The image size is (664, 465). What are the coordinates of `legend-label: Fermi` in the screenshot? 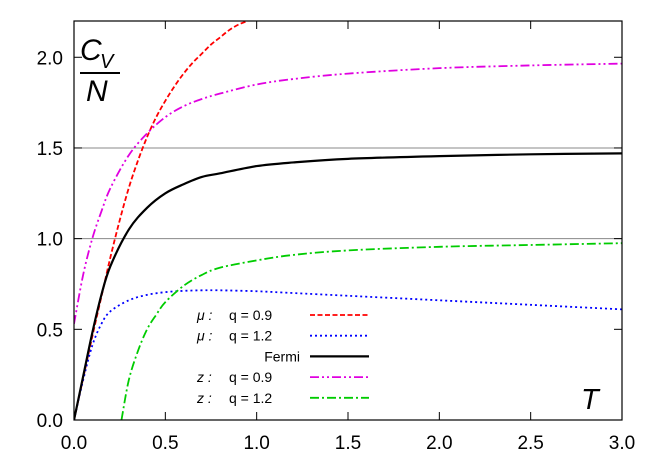 It's located at (282, 356).